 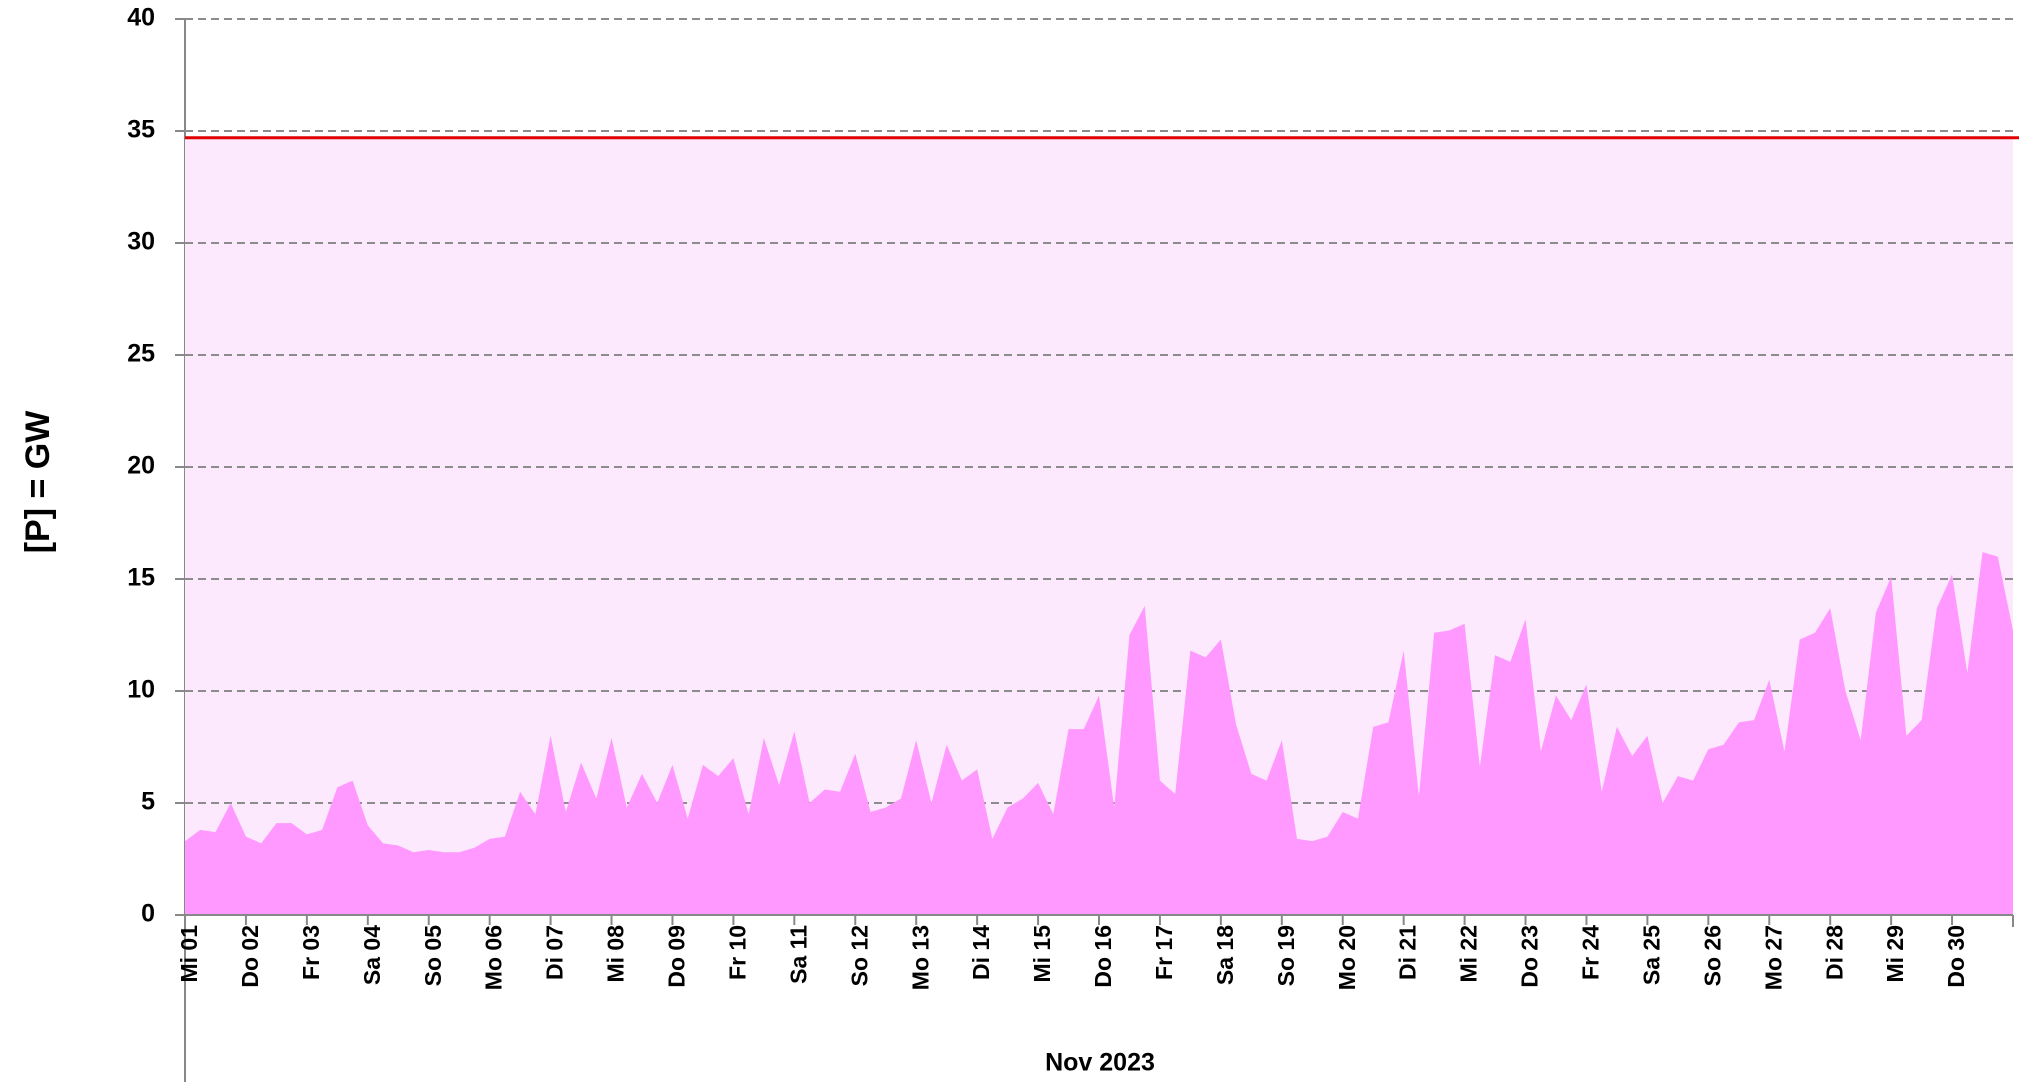 What do you see at coordinates (141, 354) in the screenshot?
I see `y-tick-label: 25` at bounding box center [141, 354].